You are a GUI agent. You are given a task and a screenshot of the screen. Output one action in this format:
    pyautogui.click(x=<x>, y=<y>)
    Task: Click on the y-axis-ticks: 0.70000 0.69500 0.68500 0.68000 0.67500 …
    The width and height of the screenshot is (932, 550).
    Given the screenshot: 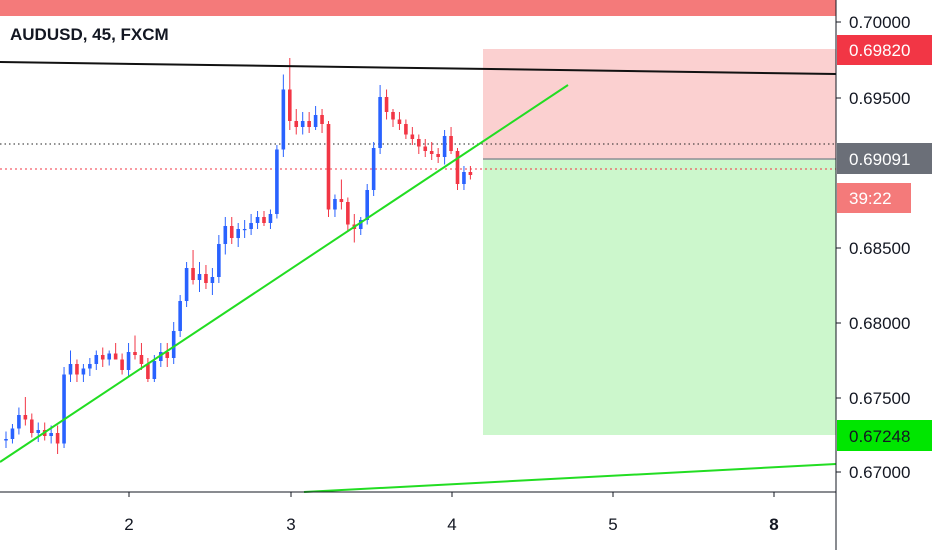 What is the action you would take?
    pyautogui.click(x=873, y=247)
    